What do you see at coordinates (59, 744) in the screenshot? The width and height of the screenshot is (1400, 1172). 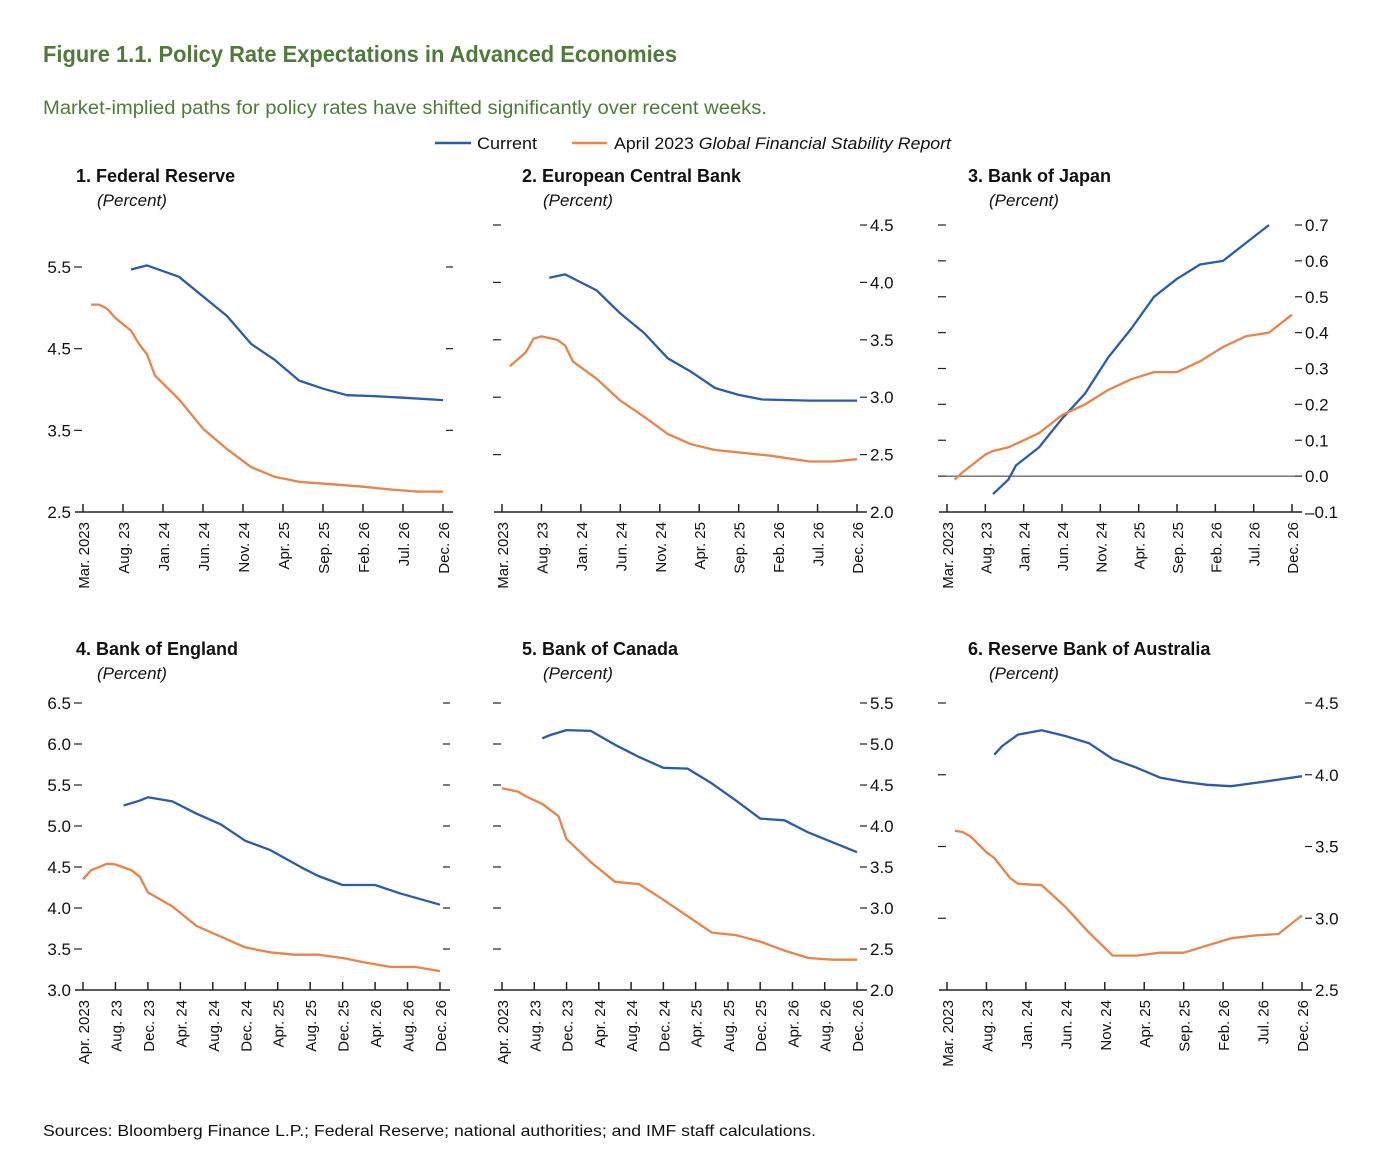 I see `y-tick-label: 6.0` at bounding box center [59, 744].